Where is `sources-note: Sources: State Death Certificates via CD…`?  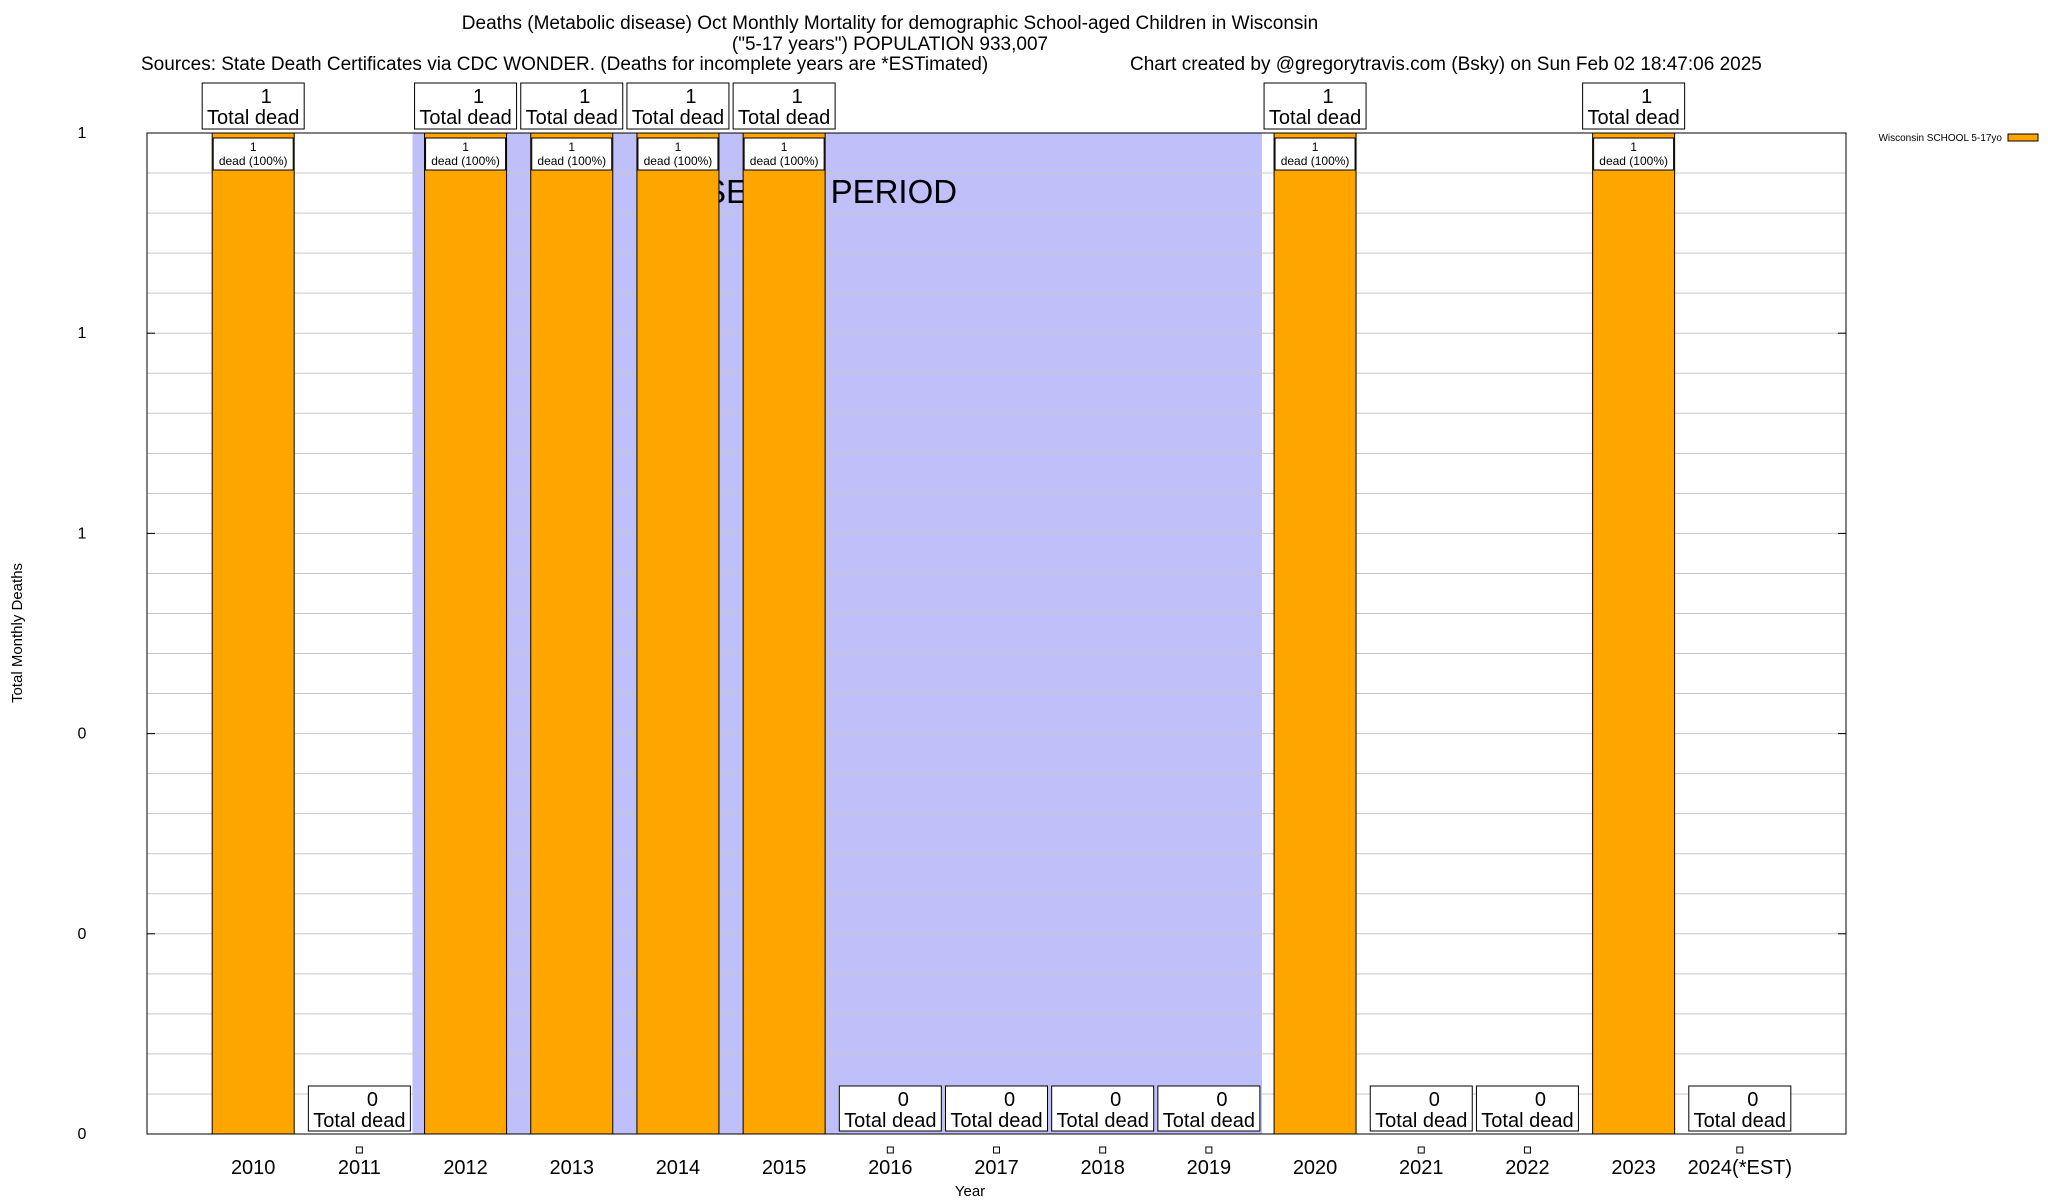
sources-note: Sources: State Death Certificates via CD… is located at coordinates (565, 64).